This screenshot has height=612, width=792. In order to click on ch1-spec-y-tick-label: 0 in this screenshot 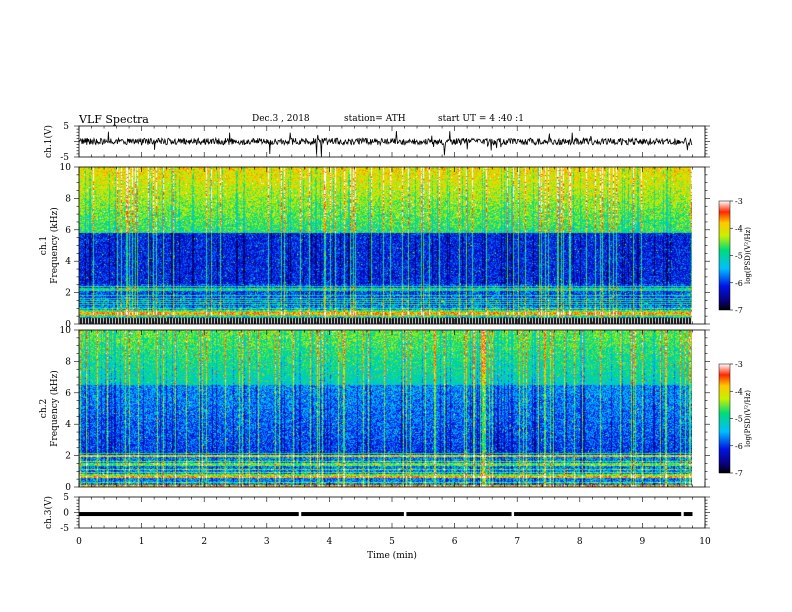, I will do `click(68, 325)`.